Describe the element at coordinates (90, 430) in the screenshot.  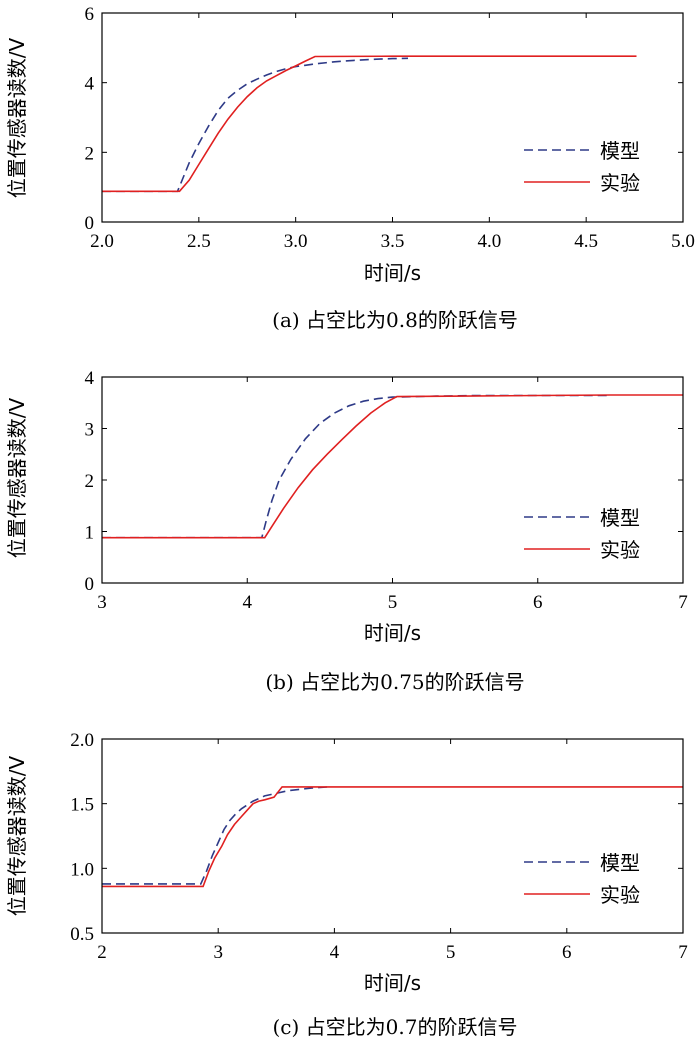
I see `y-tick-label: 3` at that location.